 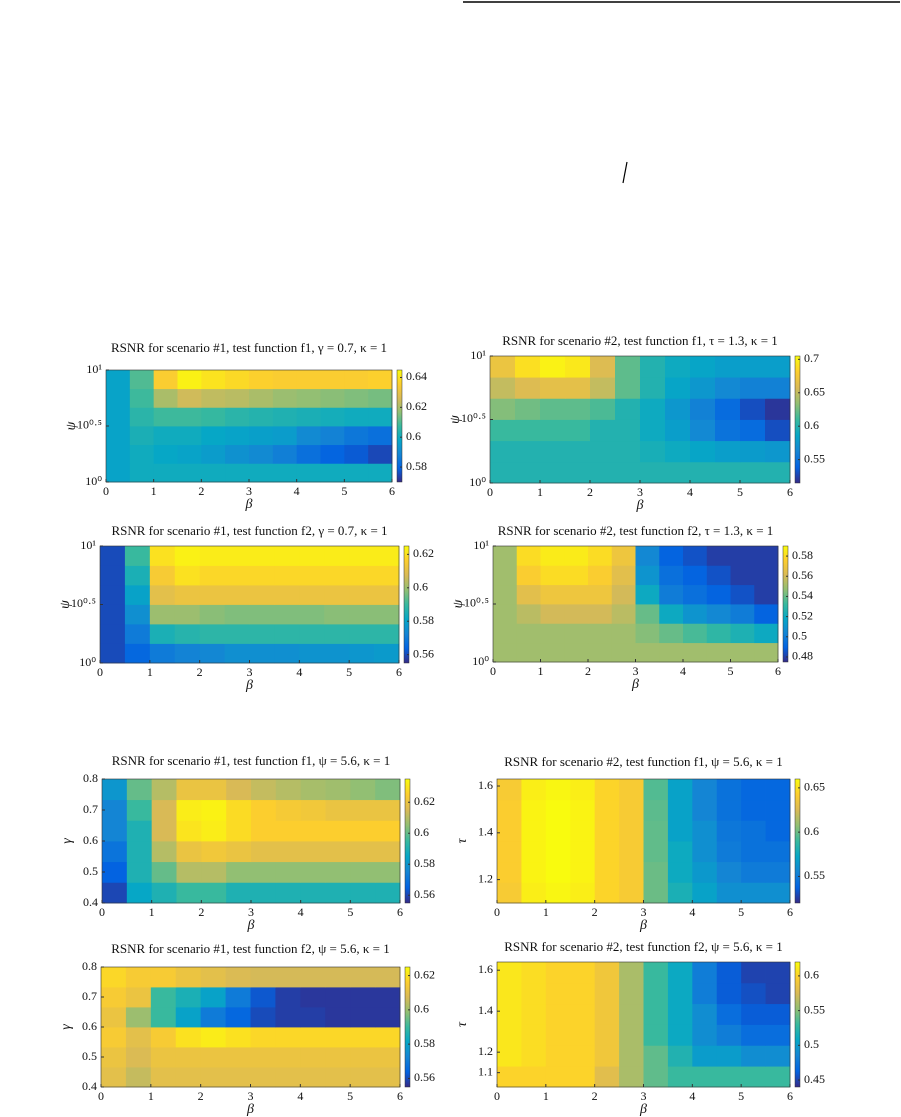 What do you see at coordinates (485, 832) in the screenshot?
I see `y-tick-label: 1.4` at bounding box center [485, 832].